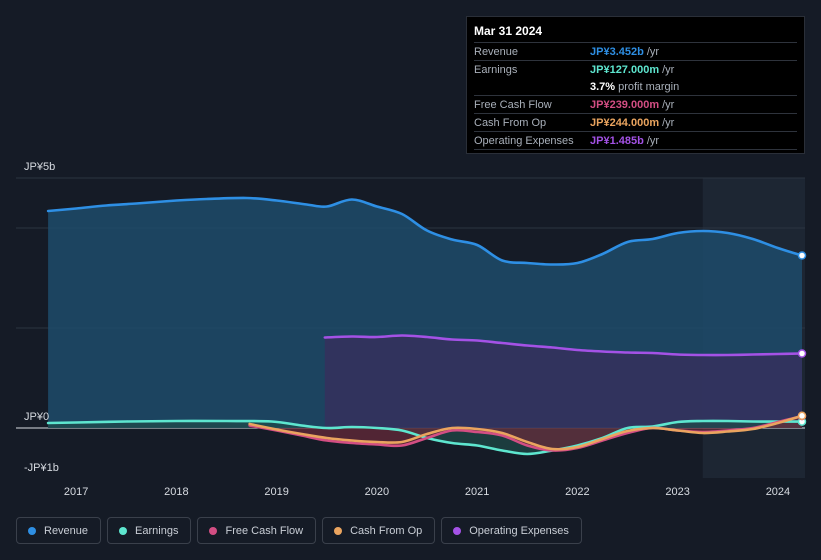  I want to click on legend-item-cash-from-op: Cash From Op, so click(379, 530).